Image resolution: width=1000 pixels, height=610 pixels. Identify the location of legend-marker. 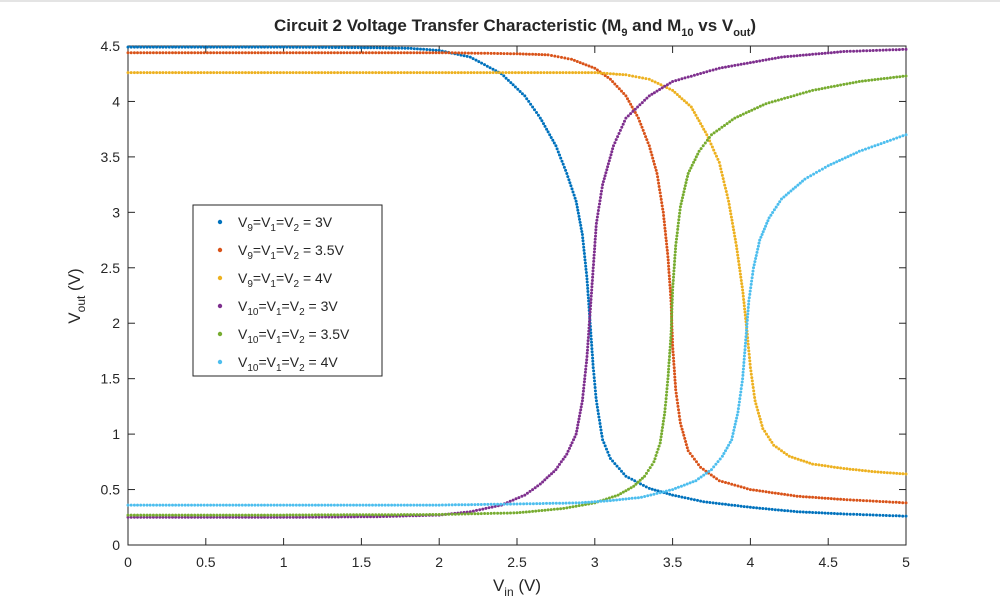
(220, 278).